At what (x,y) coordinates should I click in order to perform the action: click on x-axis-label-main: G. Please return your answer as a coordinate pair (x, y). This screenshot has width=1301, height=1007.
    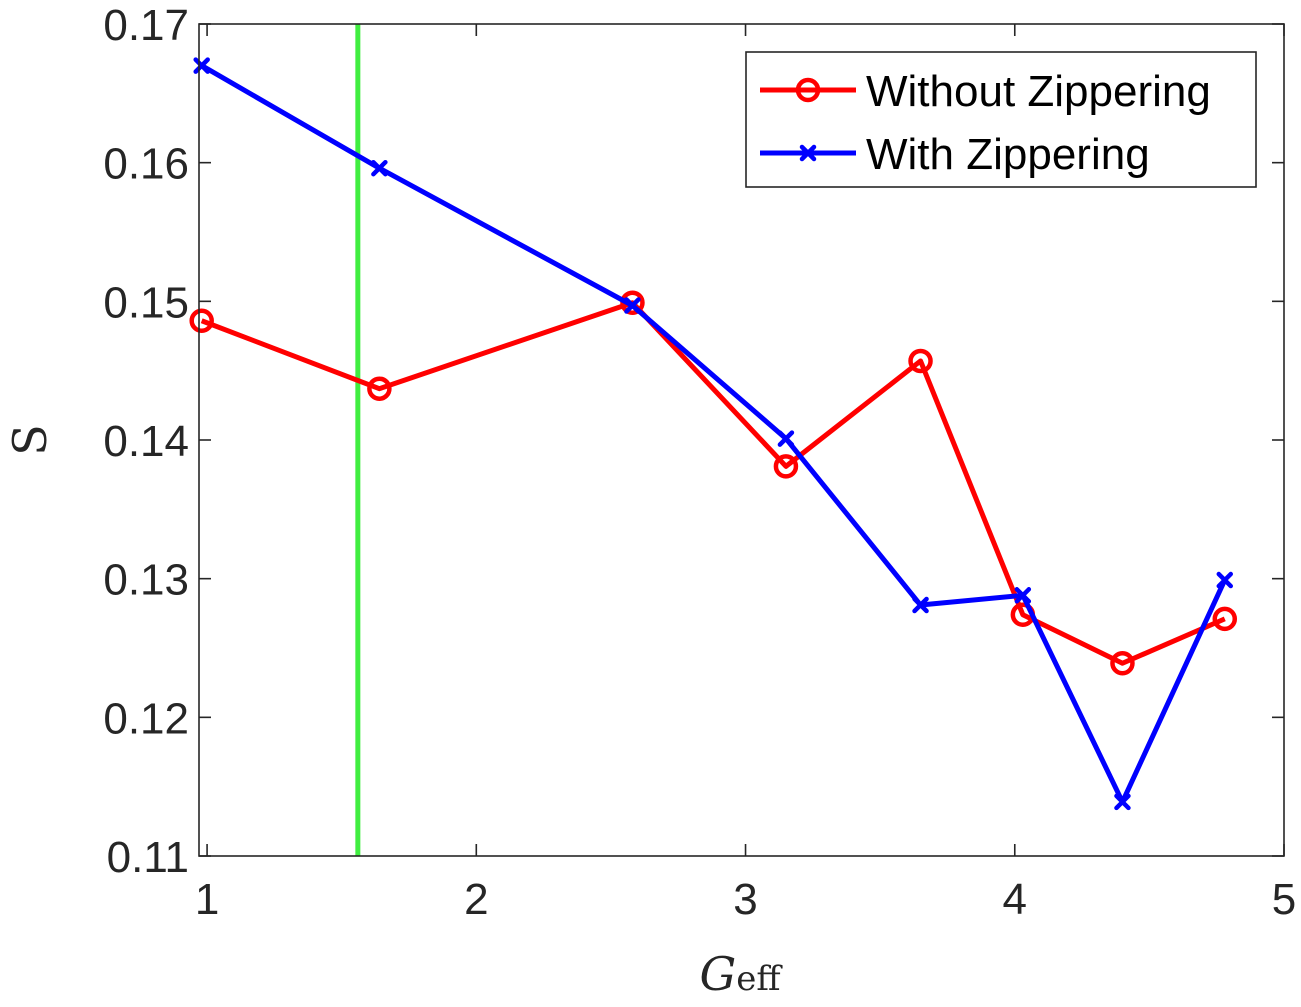
    Looking at the image, I should click on (717, 974).